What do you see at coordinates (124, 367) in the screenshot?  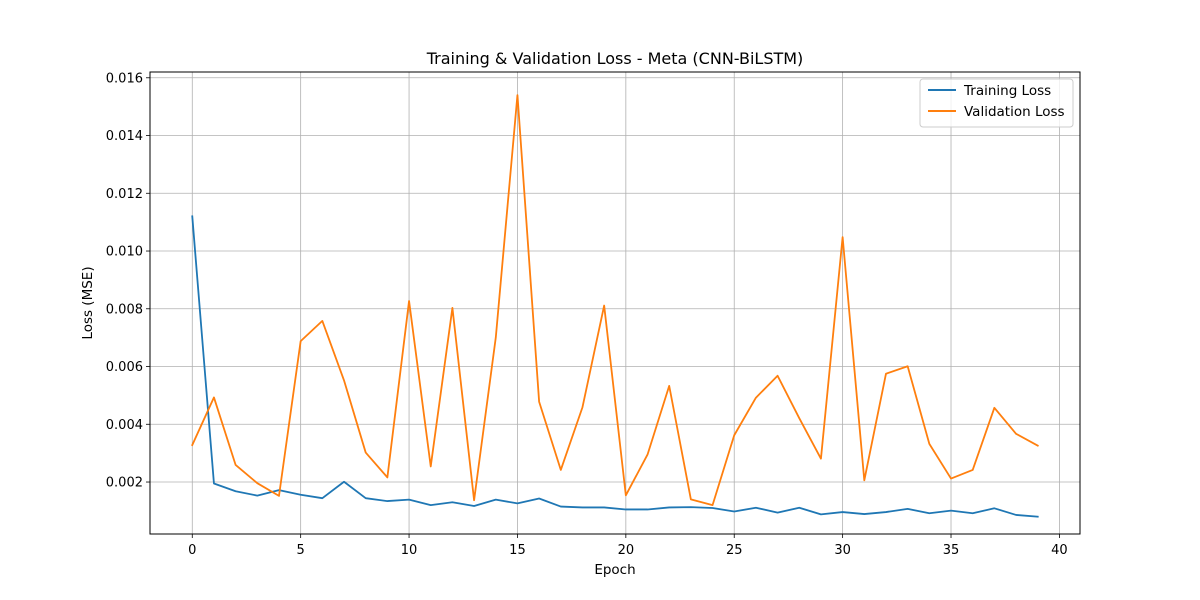 I see `y-tick-label: 0.006` at bounding box center [124, 367].